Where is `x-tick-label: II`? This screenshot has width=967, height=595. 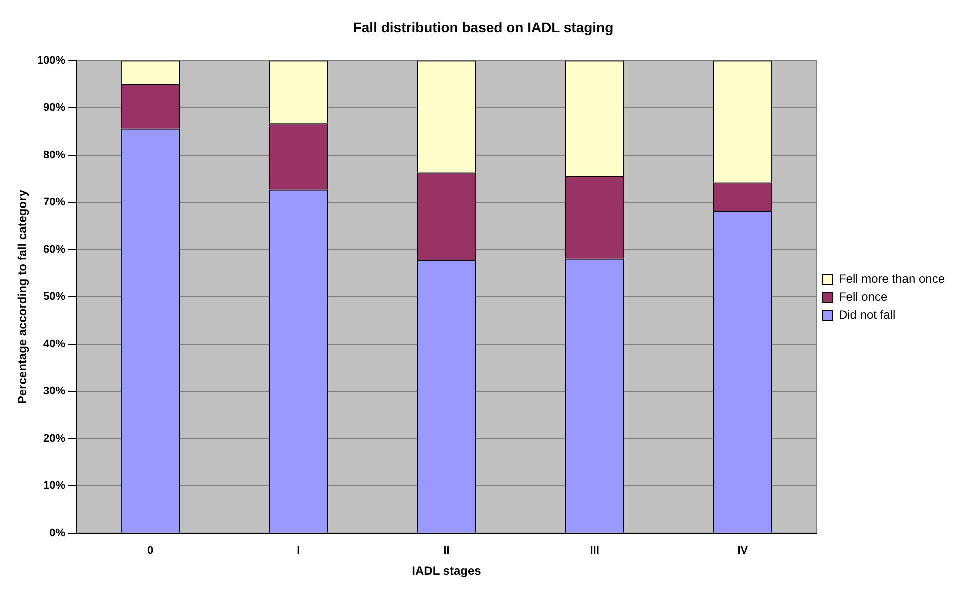 x-tick-label: II is located at coordinates (447, 551).